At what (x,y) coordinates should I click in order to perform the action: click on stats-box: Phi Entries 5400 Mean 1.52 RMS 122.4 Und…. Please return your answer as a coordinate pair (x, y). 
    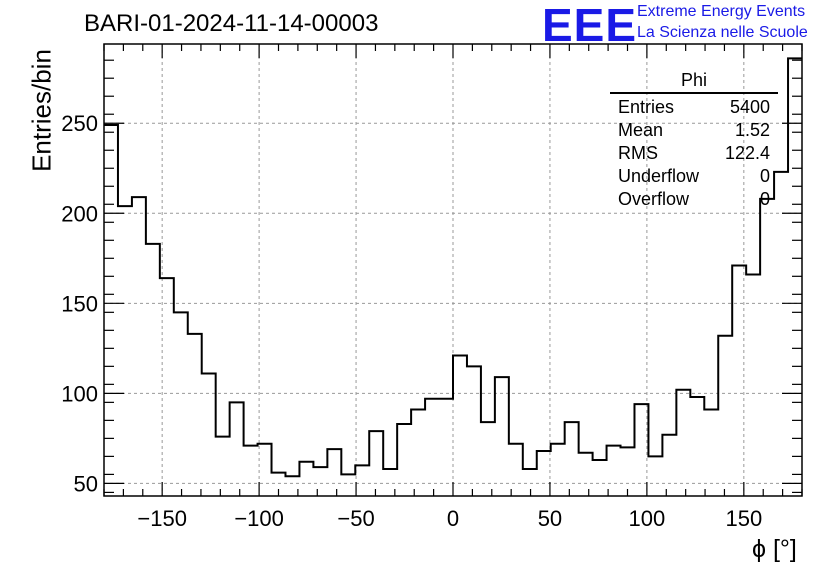
    Looking at the image, I should click on (694, 140).